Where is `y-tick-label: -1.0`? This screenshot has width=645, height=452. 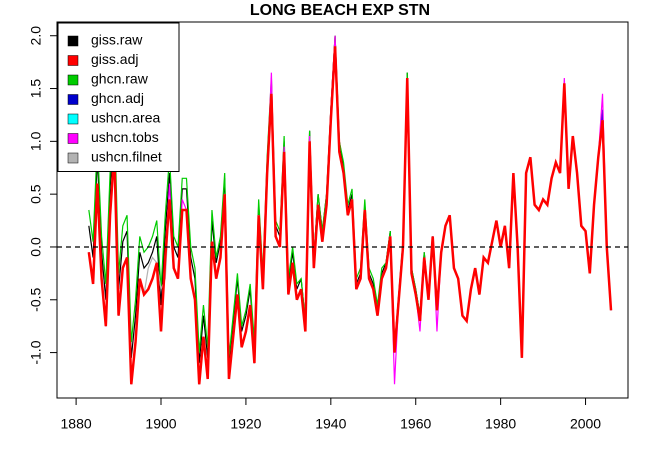
y-tick-label: -1.0 is located at coordinates (36, 352).